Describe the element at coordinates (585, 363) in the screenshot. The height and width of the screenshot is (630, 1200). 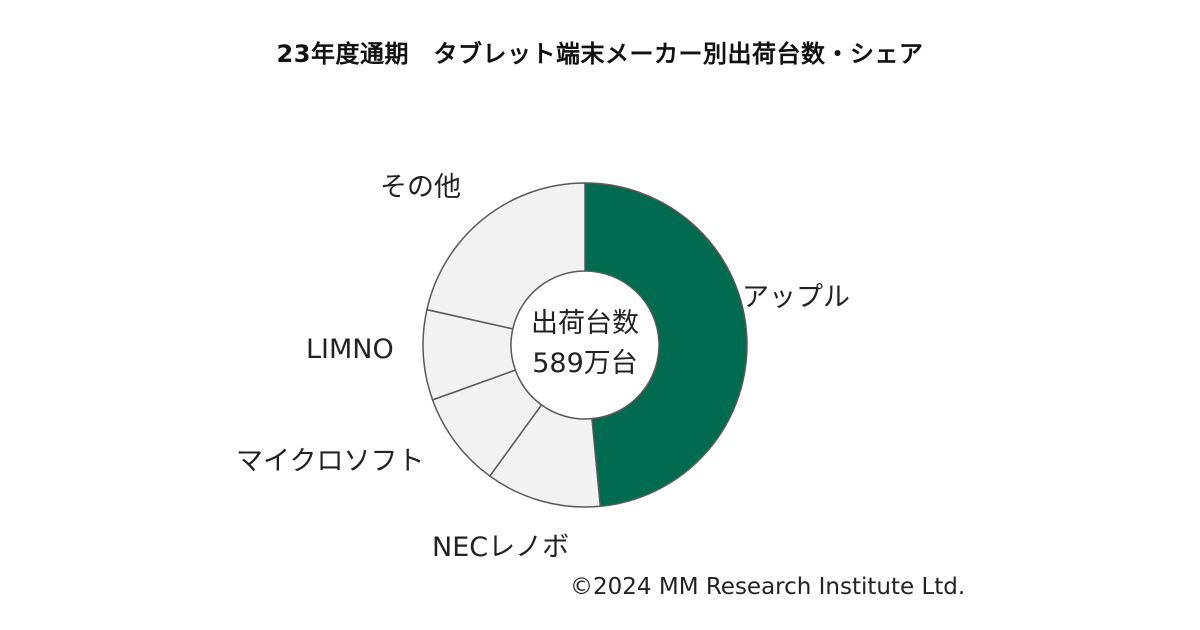
I see `center-label-line2: 589万台` at that location.